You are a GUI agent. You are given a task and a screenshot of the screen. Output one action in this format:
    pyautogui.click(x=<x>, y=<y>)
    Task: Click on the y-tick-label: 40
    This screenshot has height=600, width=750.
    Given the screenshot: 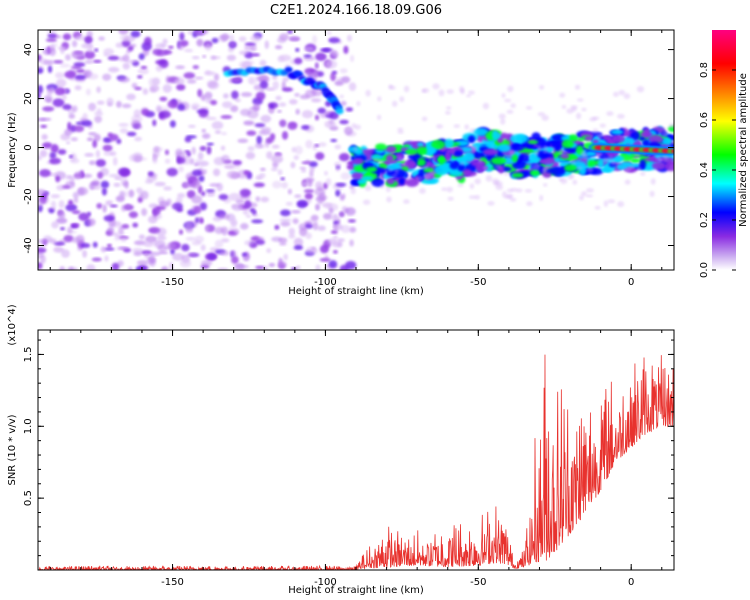 What is the action you would take?
    pyautogui.click(x=28, y=49)
    